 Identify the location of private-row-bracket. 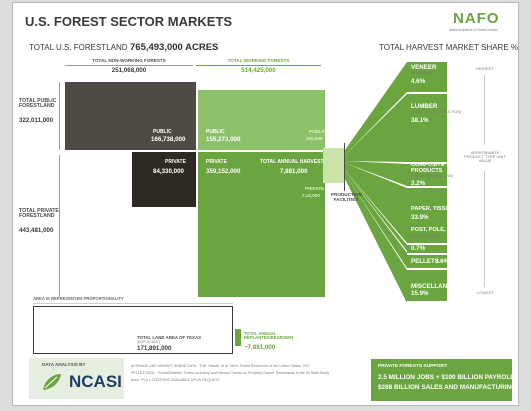
(59, 226).